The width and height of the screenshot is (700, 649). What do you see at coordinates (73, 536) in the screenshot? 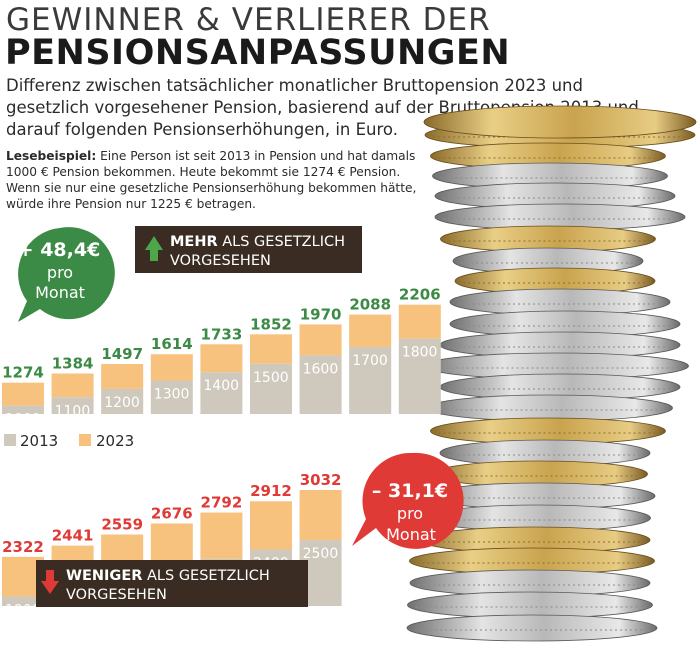
I see `label-2023-loser-2: 2441` at bounding box center [73, 536].